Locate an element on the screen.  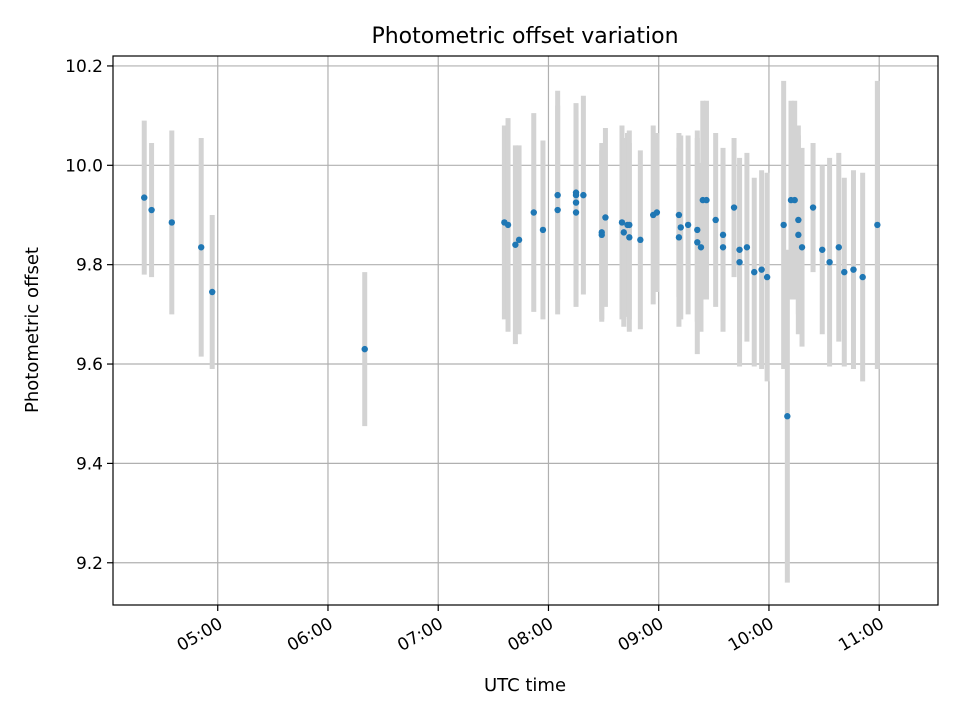
y-tick-label: 9.4 is located at coordinates (89, 464).